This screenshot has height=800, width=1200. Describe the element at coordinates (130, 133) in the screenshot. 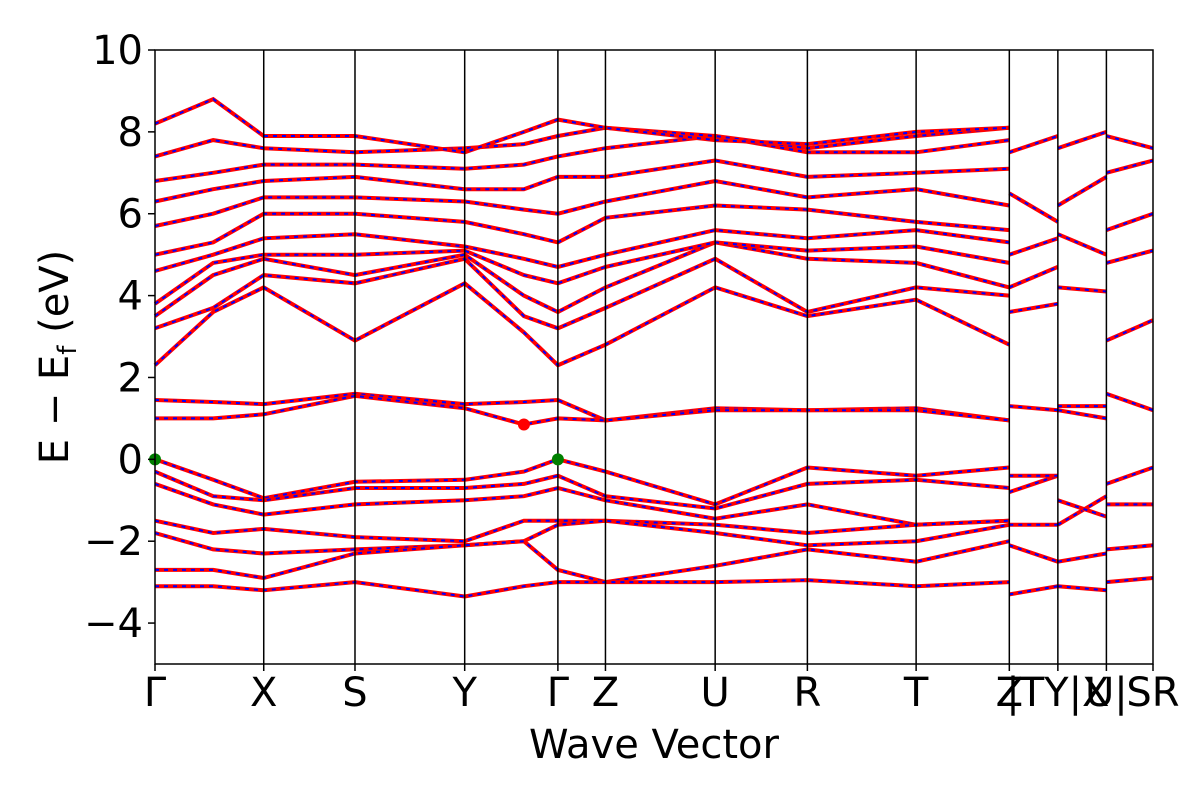

I see `y-tick-label-6: 8` at that location.